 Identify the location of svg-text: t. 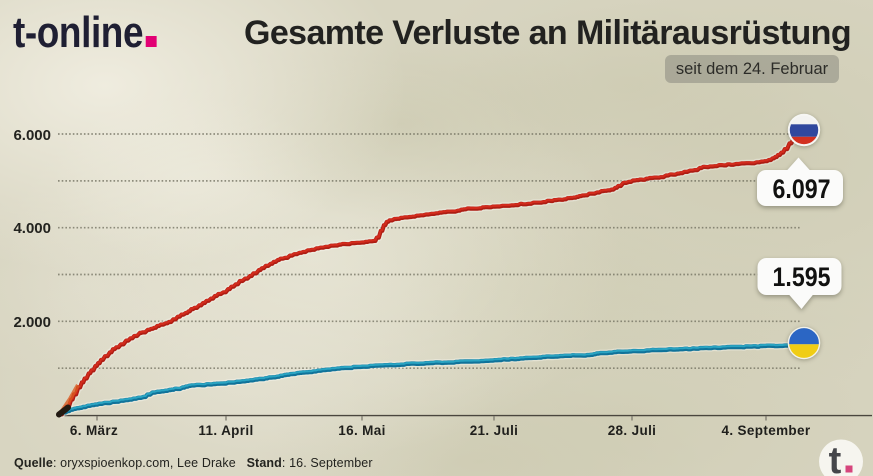
(835, 458).